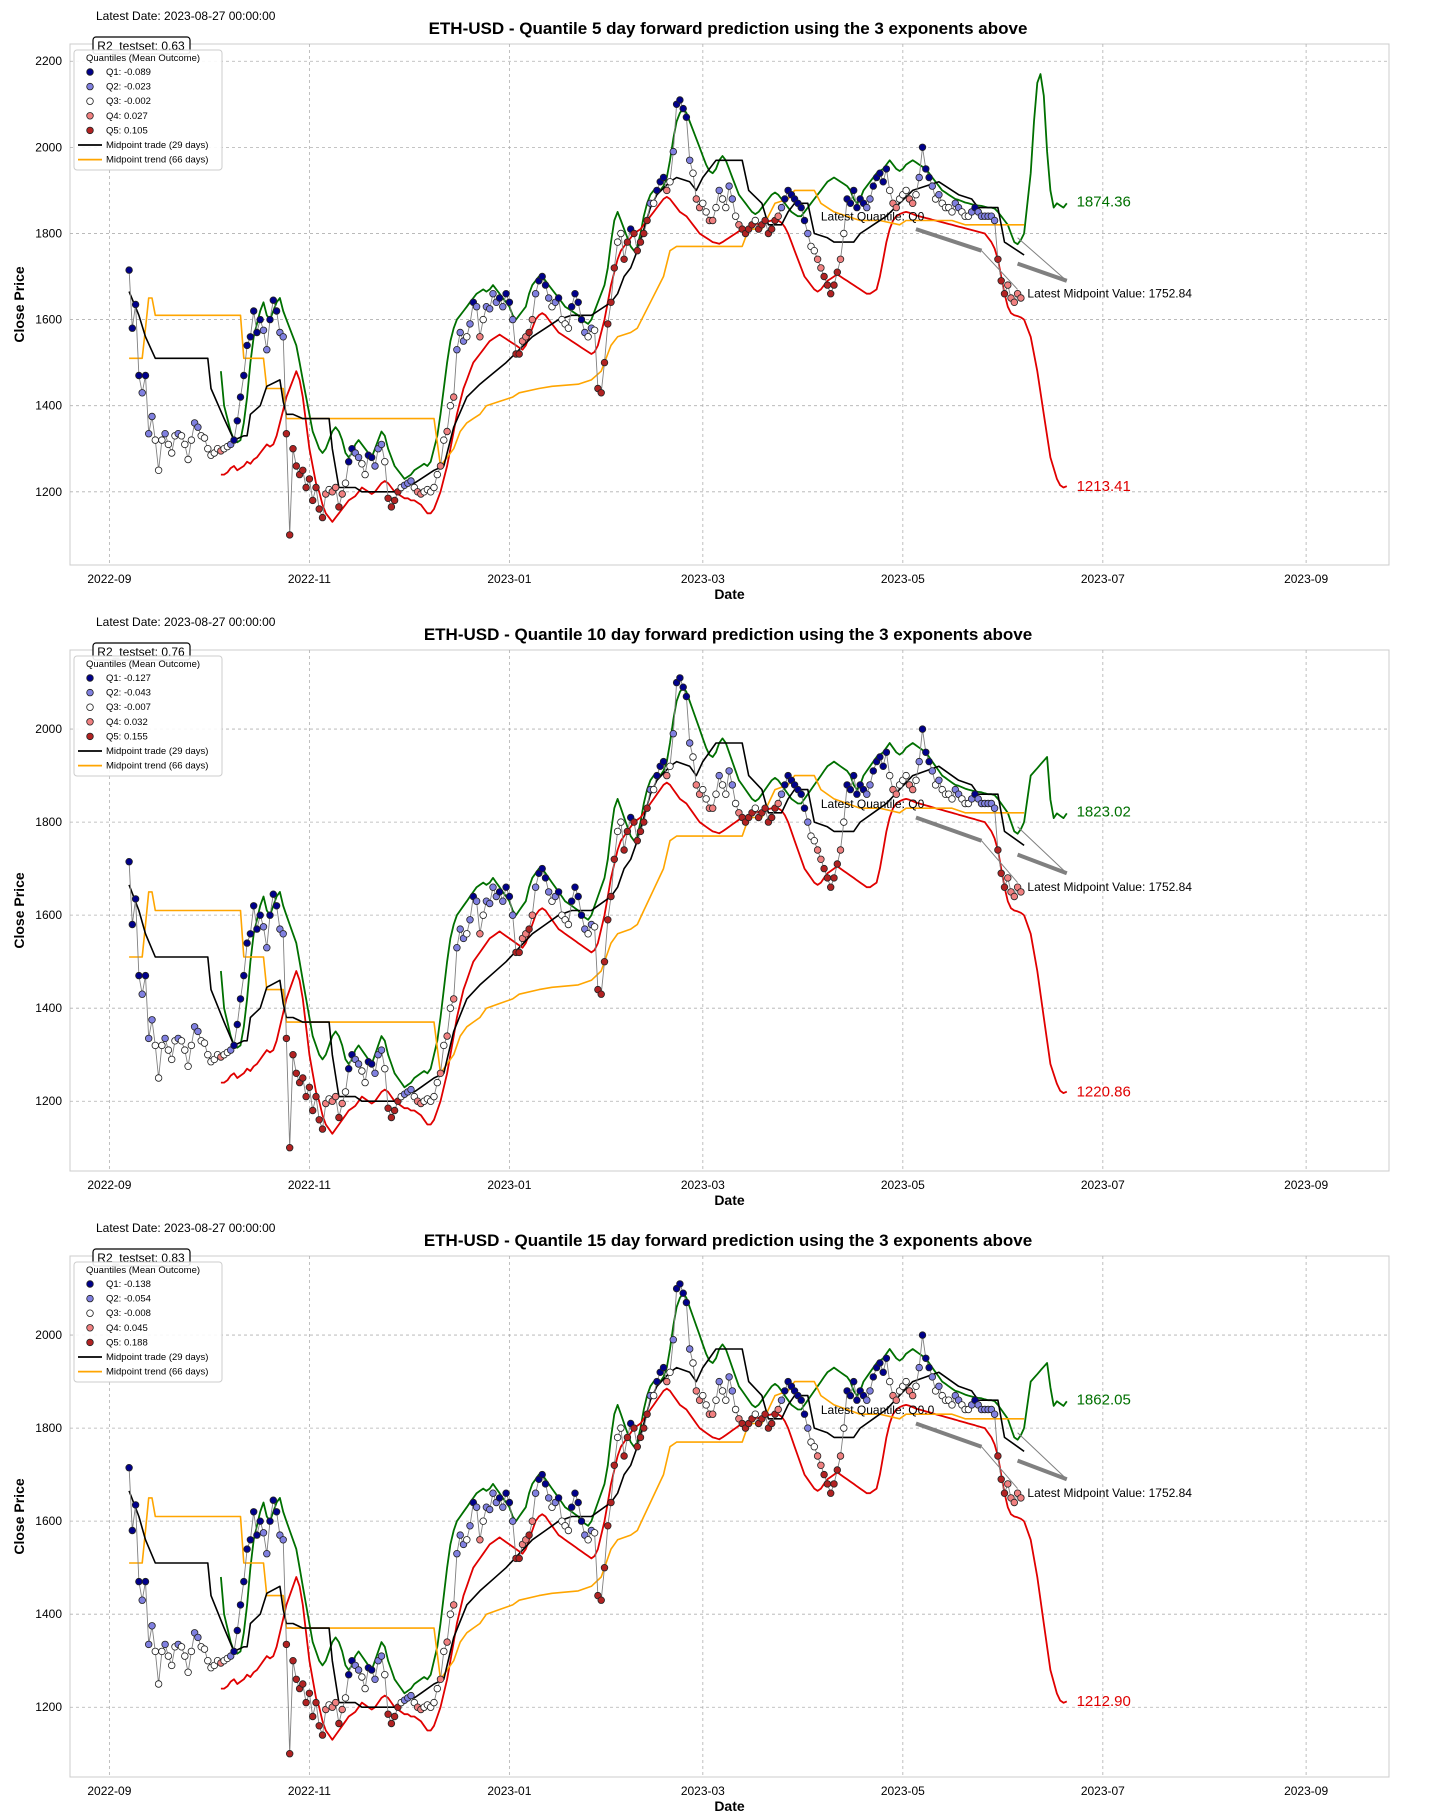 The image size is (1456, 1820). Describe the element at coordinates (48, 492) in the screenshot. I see `y-tick-label: 1200` at that location.